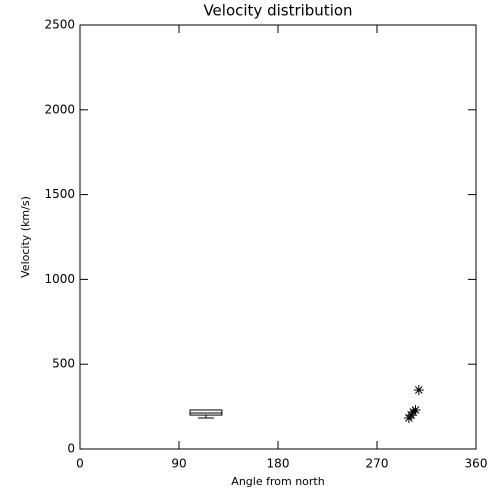 Image resolution: width=500 pixels, height=504 pixels. What do you see at coordinates (80, 464) in the screenshot?
I see `x-tick-label: 0` at bounding box center [80, 464].